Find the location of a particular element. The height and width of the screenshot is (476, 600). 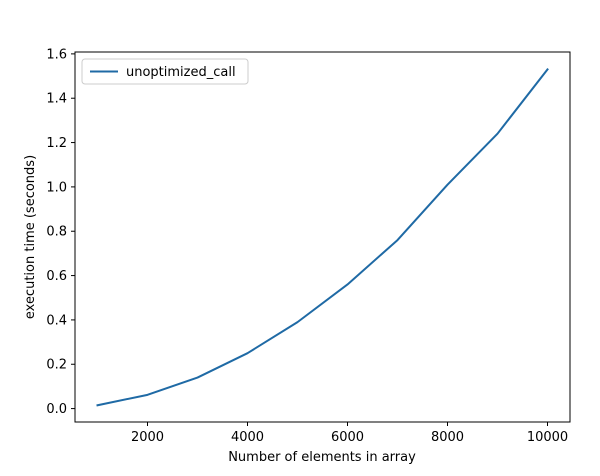

x-tick-label: 10000 is located at coordinates (547, 437).